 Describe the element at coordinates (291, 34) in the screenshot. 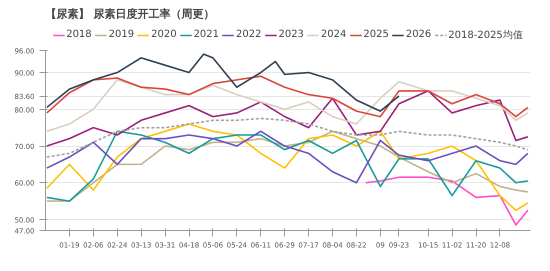

I see `legend-label: 2023` at that location.